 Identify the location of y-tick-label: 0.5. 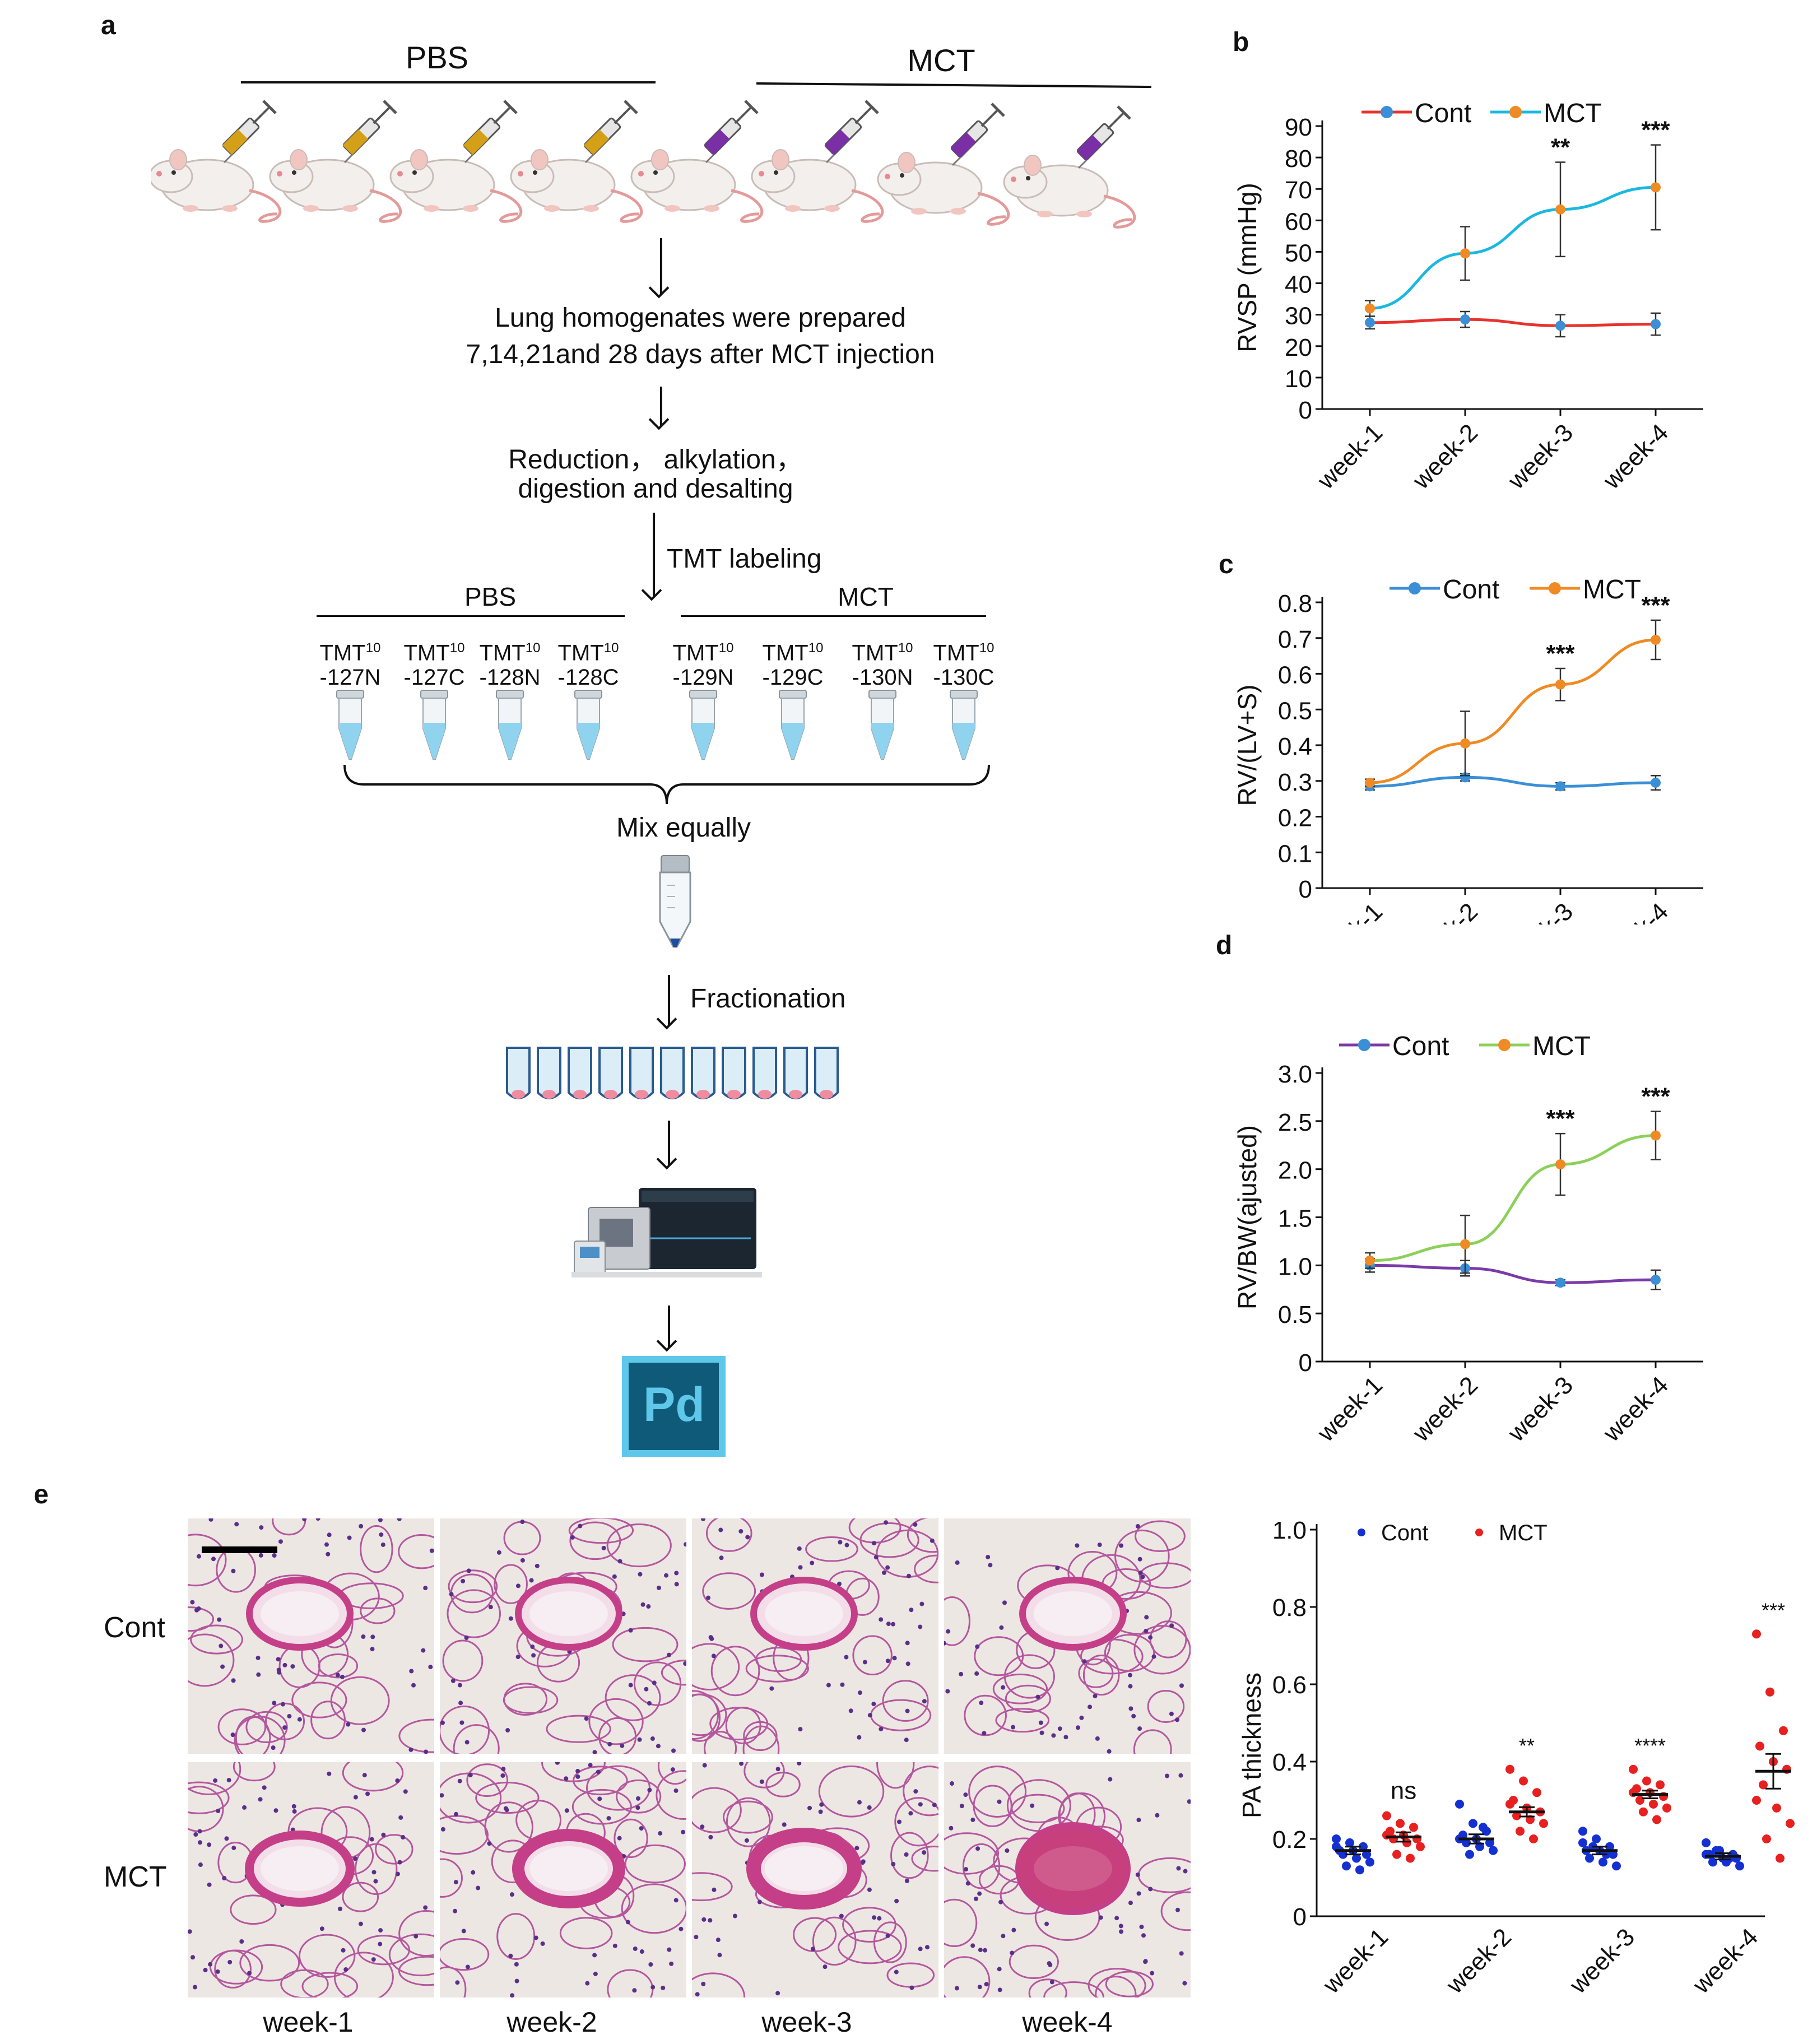
(1295, 710).